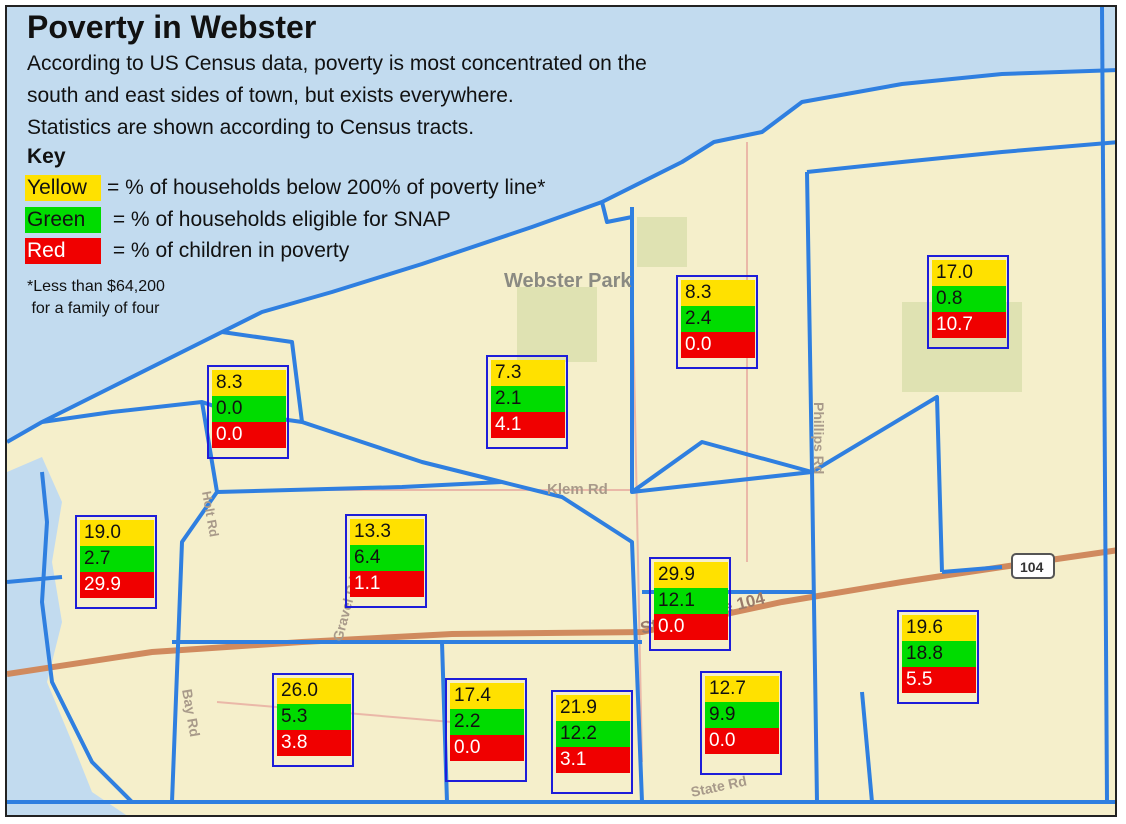  What do you see at coordinates (939, 654) in the screenshot?
I see `green-value: 18.8` at bounding box center [939, 654].